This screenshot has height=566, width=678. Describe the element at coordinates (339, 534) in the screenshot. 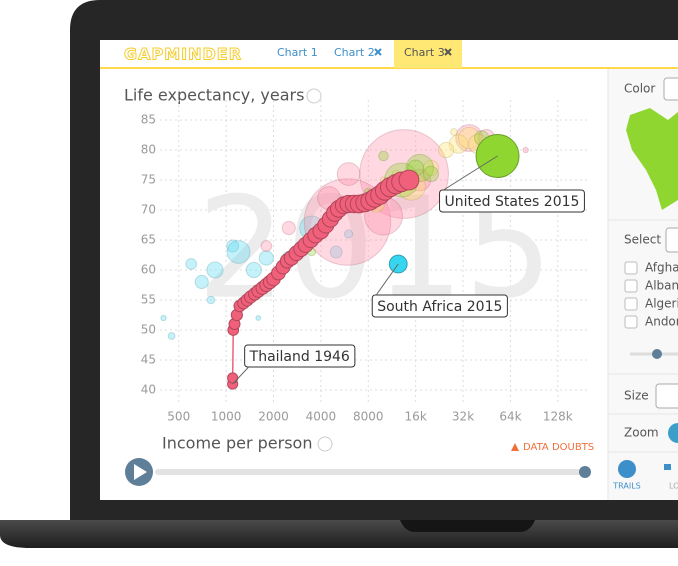

I see `laptop-base` at that location.